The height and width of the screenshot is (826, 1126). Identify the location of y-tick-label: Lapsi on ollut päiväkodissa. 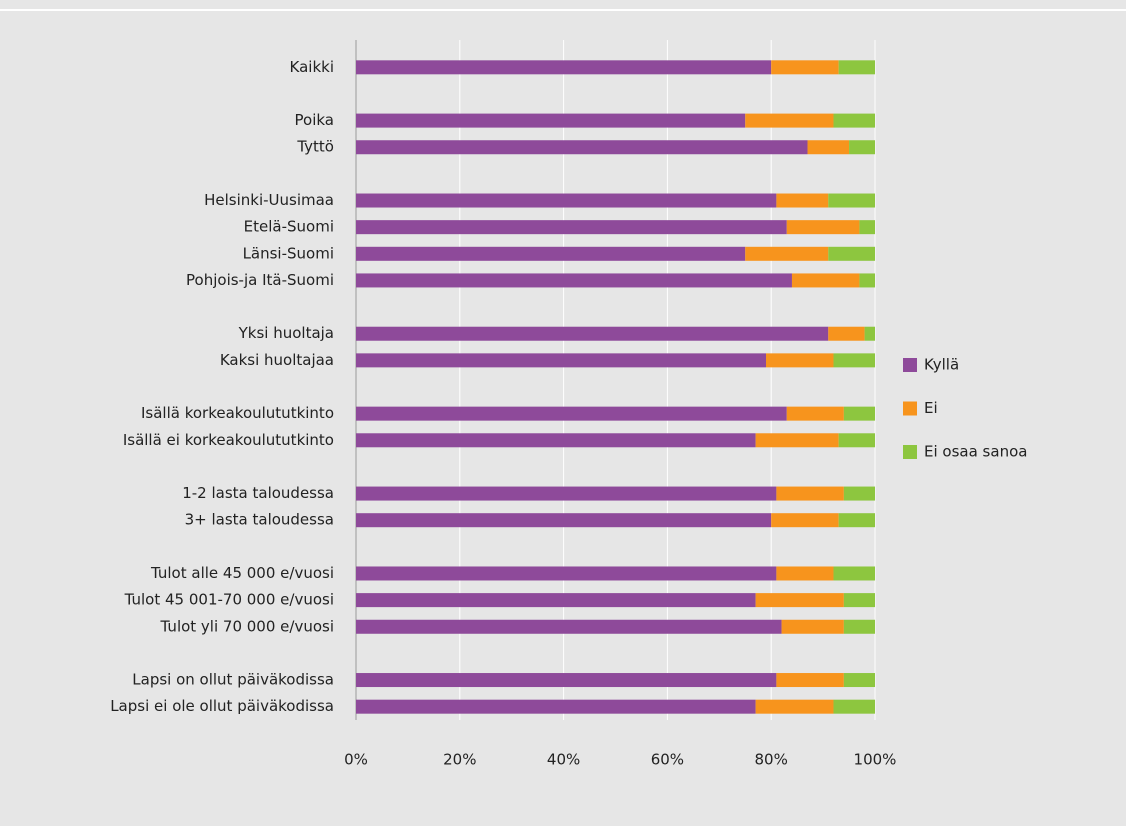
(233, 680).